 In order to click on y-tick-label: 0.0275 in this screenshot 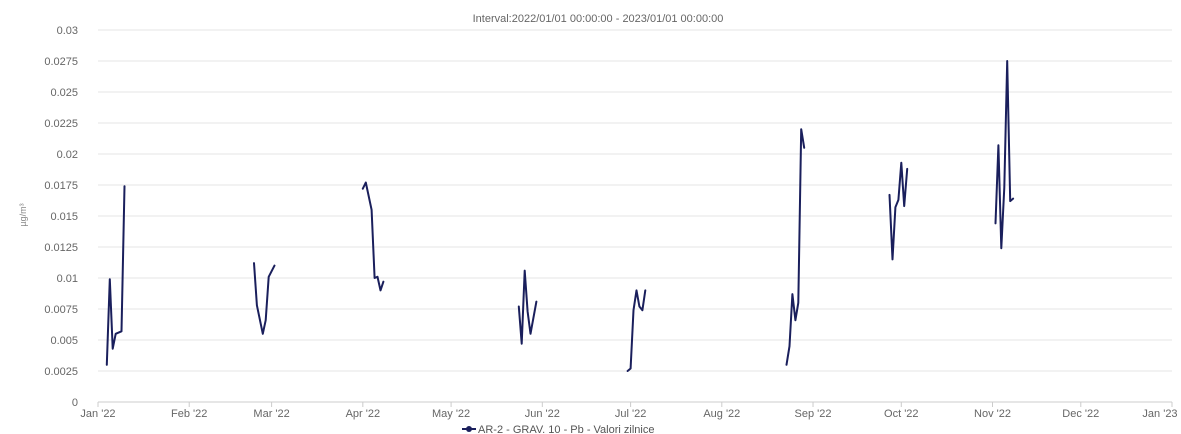, I will do `click(61, 62)`.